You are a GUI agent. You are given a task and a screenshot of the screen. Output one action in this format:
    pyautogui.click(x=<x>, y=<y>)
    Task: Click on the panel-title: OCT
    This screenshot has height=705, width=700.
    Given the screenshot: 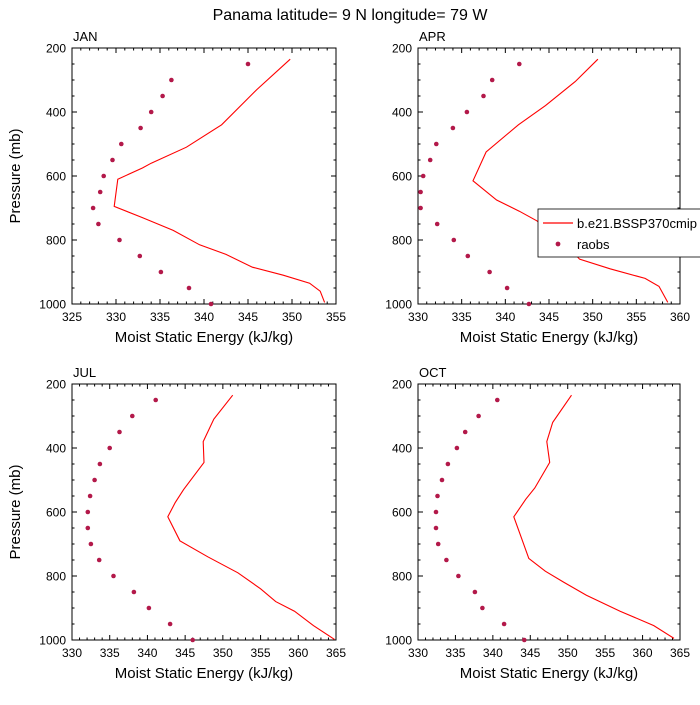 What is the action you would take?
    pyautogui.click(x=433, y=372)
    